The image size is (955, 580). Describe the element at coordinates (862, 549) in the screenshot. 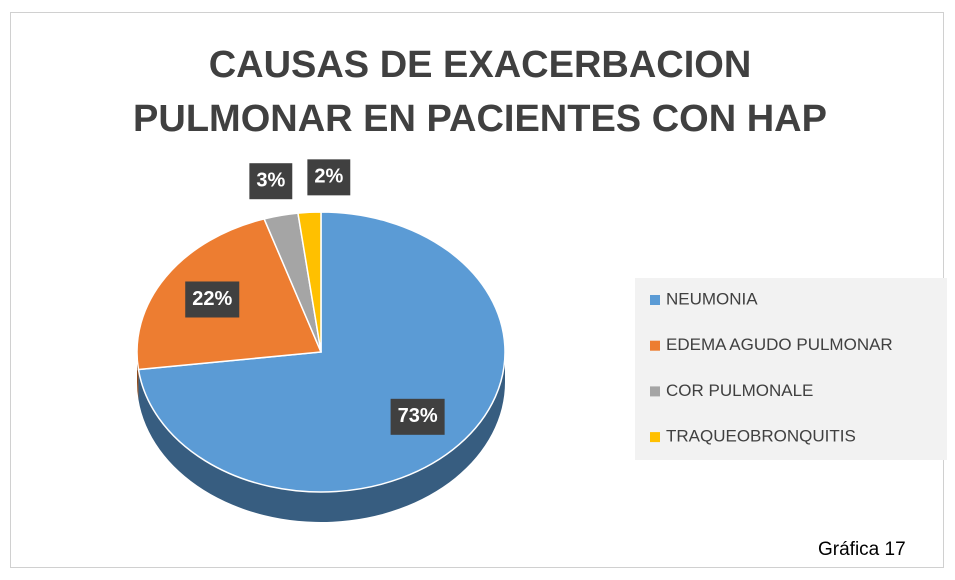

I see `caption: Gráfica 17` at that location.